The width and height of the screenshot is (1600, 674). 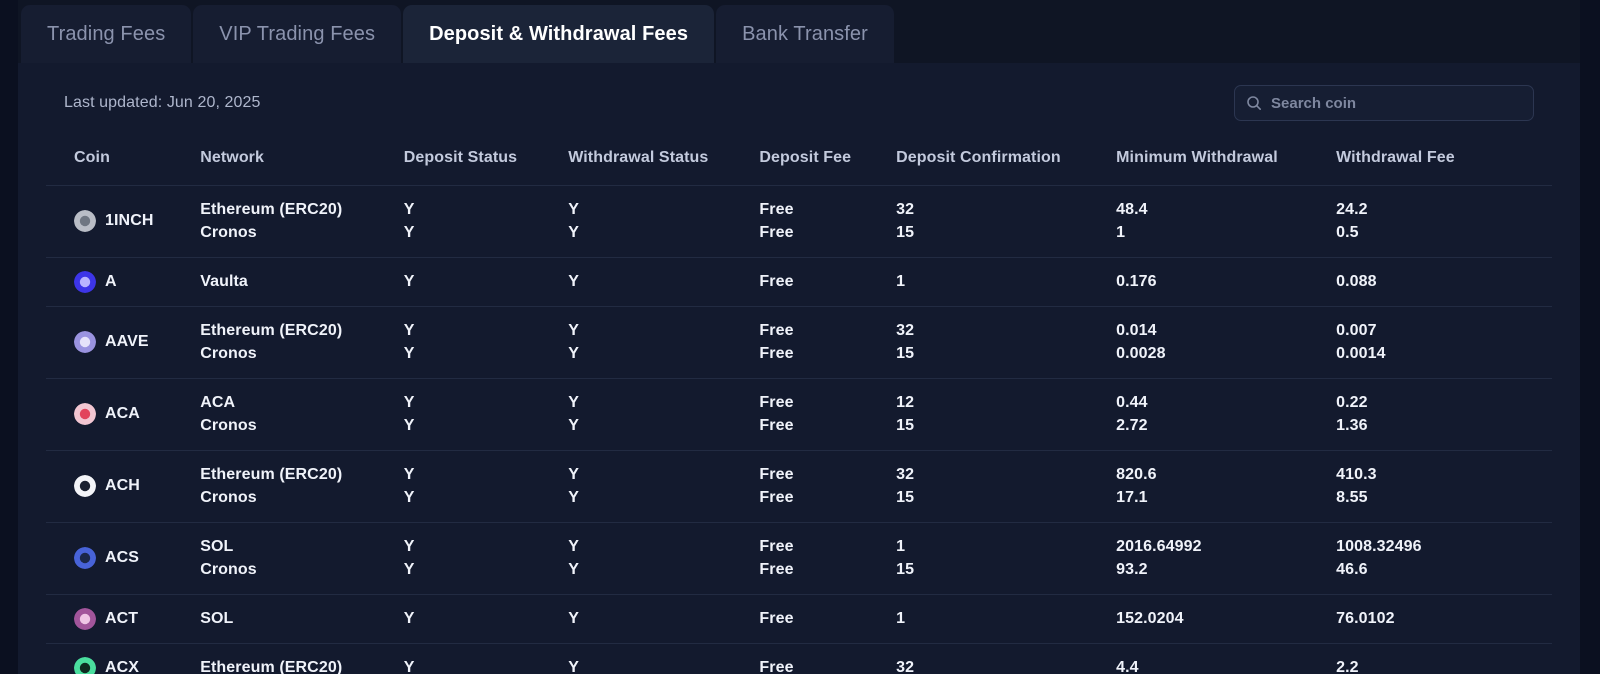 I want to click on coin-cell: 1INCH, so click(x=137, y=221).